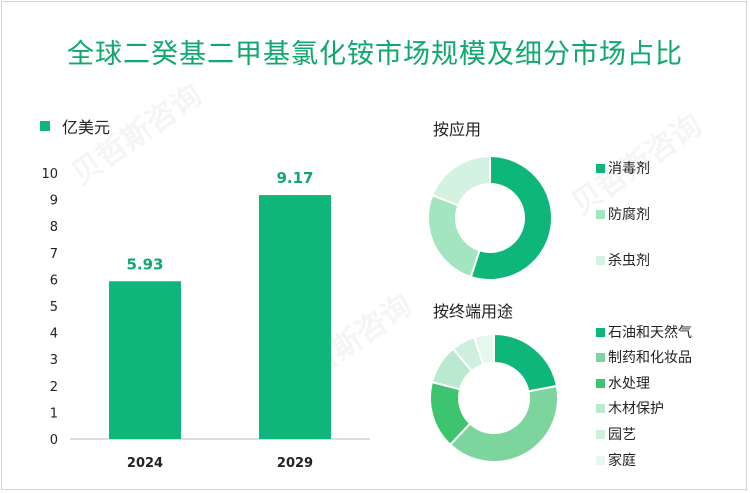  I want to click on legend-label: 家庭, so click(622, 460).